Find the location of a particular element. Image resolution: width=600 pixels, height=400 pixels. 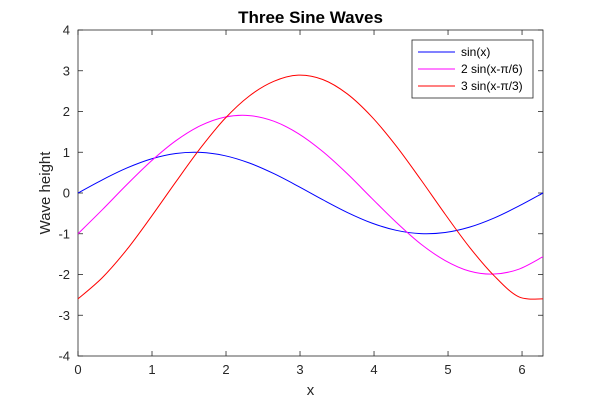

y-tick-label: 4 is located at coordinates (66, 30).